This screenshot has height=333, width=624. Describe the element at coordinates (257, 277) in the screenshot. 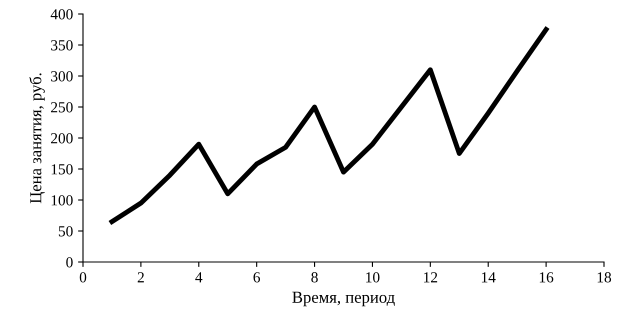

I see `x-tick-label: 6` at that location.